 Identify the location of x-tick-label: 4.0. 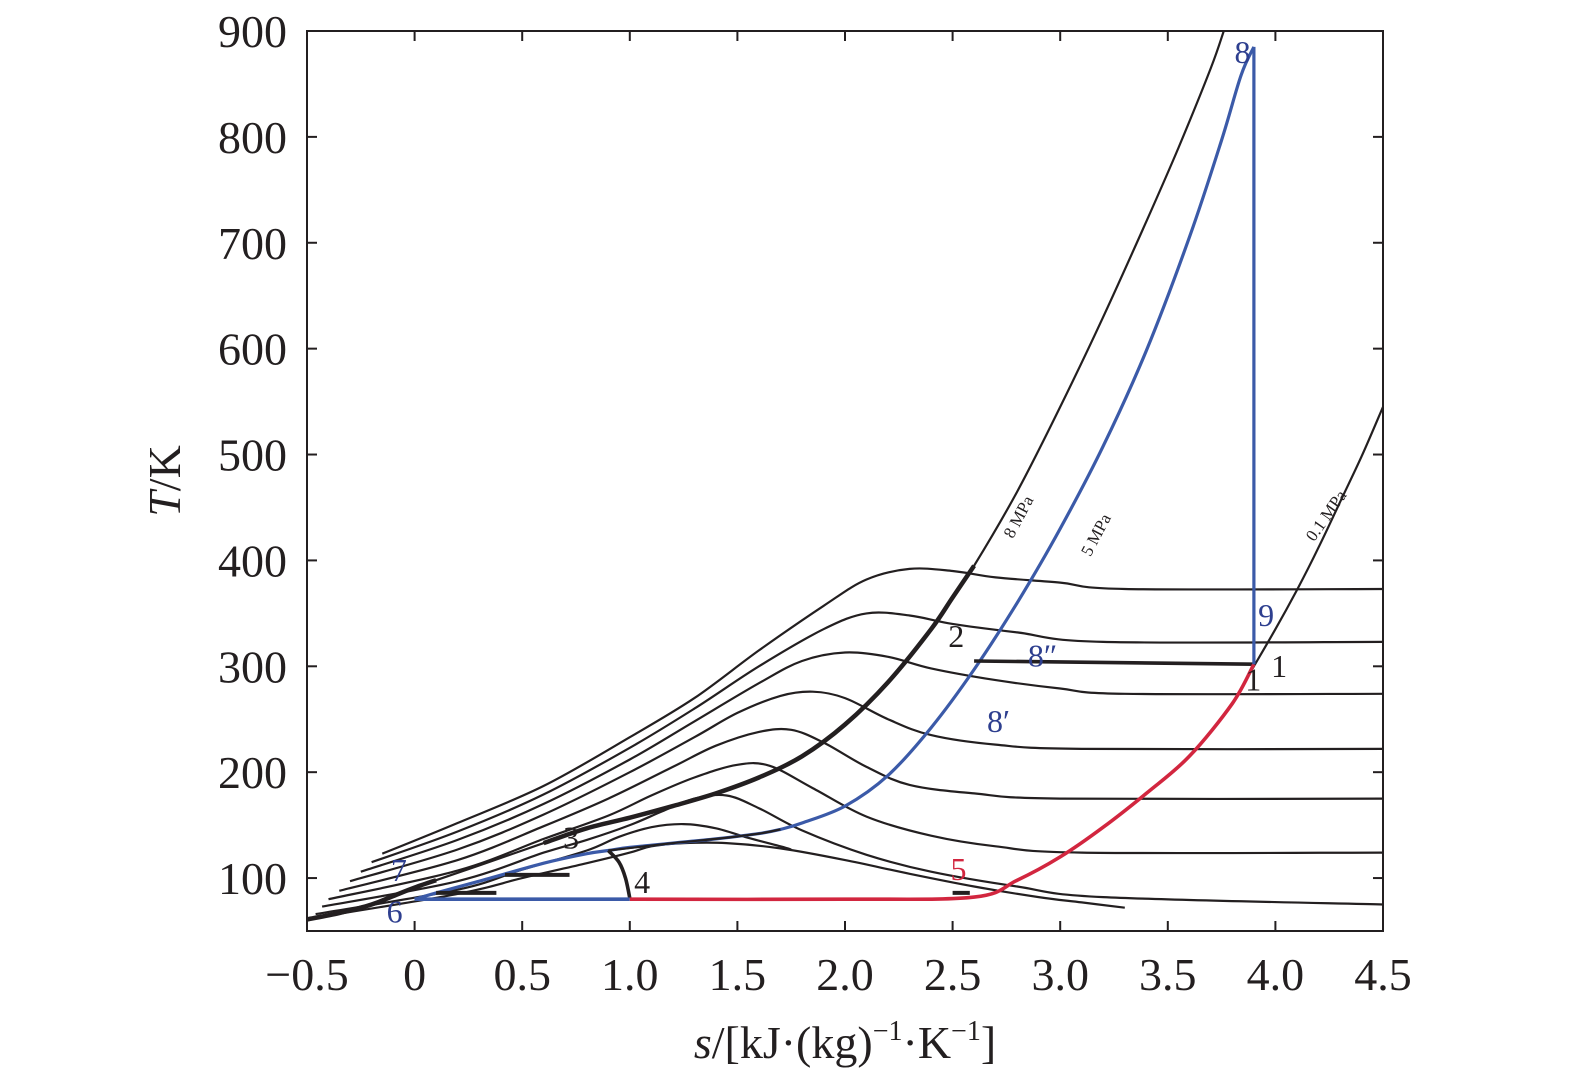
(1276, 974).